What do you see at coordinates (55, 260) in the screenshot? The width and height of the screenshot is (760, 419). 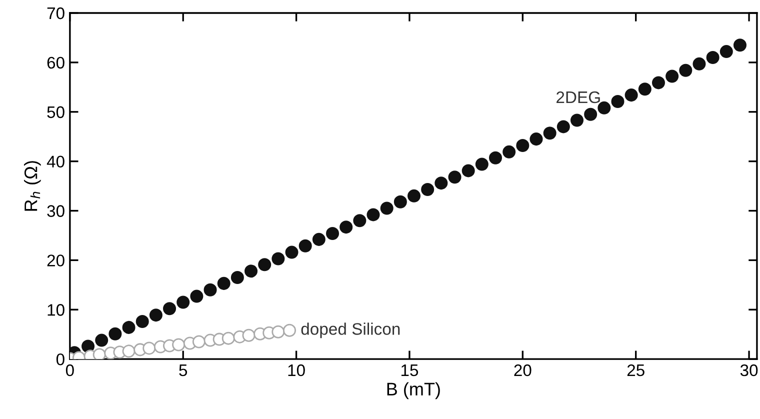 I see `y-tick-label: 20` at bounding box center [55, 260].